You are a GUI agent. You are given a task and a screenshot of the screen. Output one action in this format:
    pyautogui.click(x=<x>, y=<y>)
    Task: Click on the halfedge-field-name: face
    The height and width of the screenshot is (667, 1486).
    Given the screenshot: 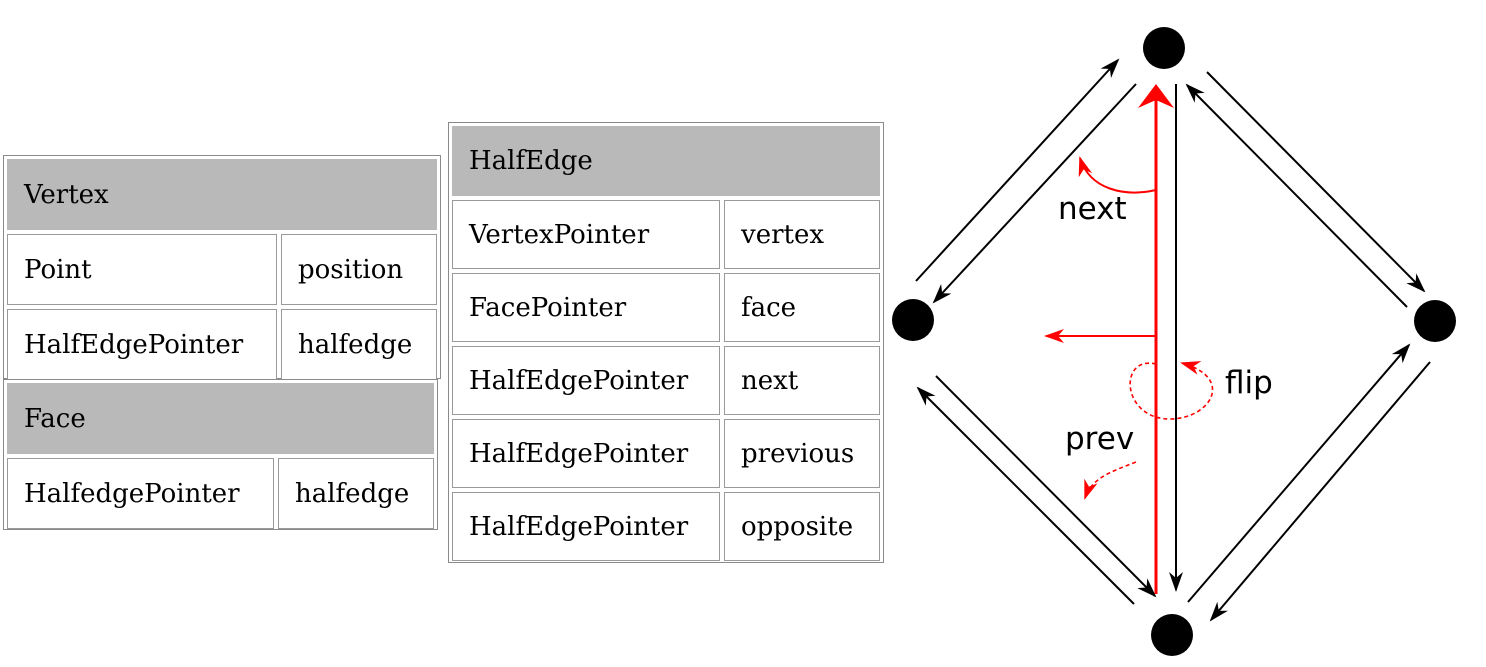 What is the action you would take?
    pyautogui.click(x=802, y=307)
    